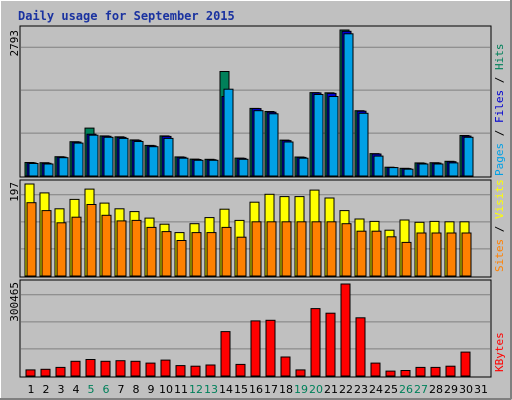  I want to click on day-label-7: 7, so click(121, 389).